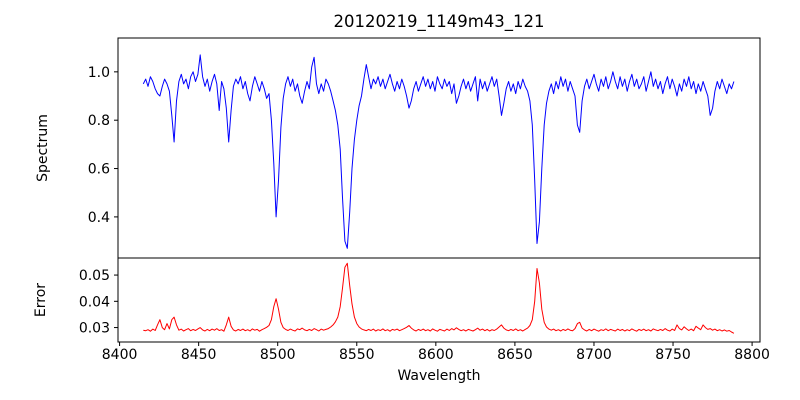 This screenshot has height=400, width=800. Describe the element at coordinates (438, 22) in the screenshot. I see `chart-title: 20120219_1149m43_121` at that location.